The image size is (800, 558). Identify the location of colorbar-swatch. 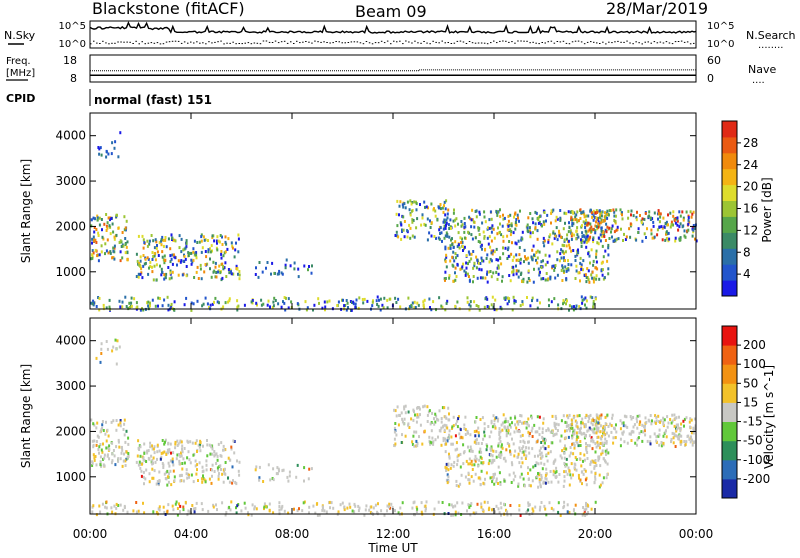
(729, 288).